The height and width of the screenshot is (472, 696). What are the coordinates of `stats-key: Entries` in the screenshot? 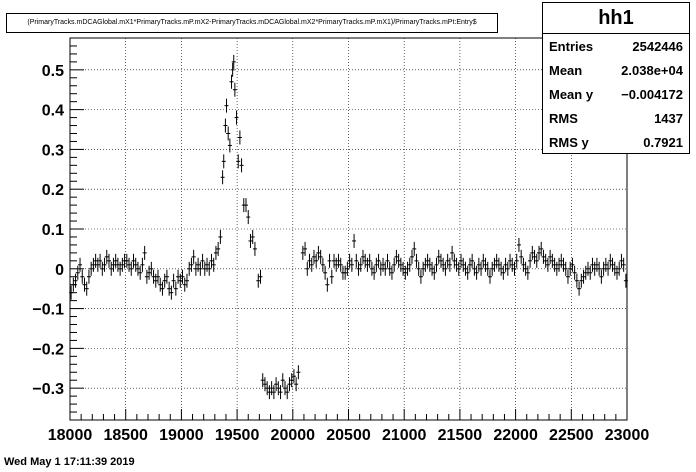 It's located at (571, 46).